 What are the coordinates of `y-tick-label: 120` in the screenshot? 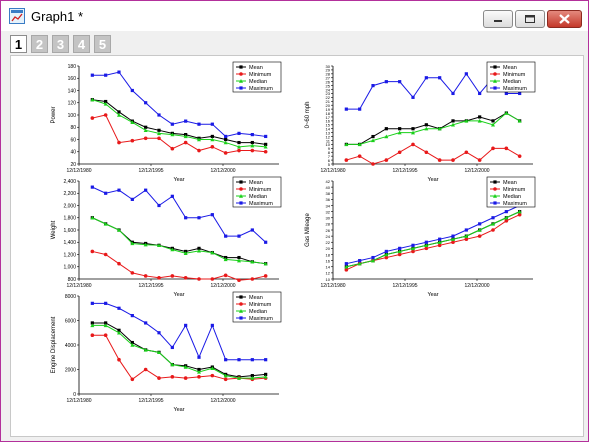 It's located at (72, 104).